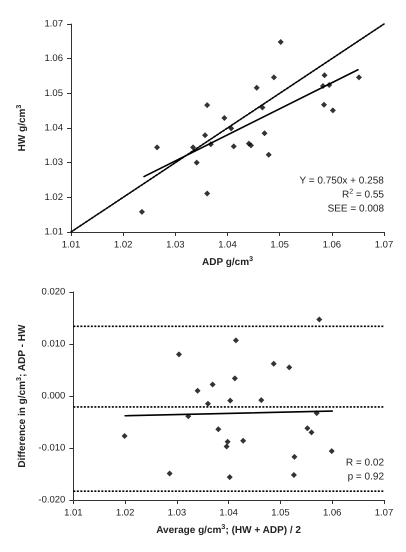 The height and width of the screenshot is (552, 406). Describe the element at coordinates (53, 128) in the screenshot. I see `y-tick-label: 1.04` at that location.